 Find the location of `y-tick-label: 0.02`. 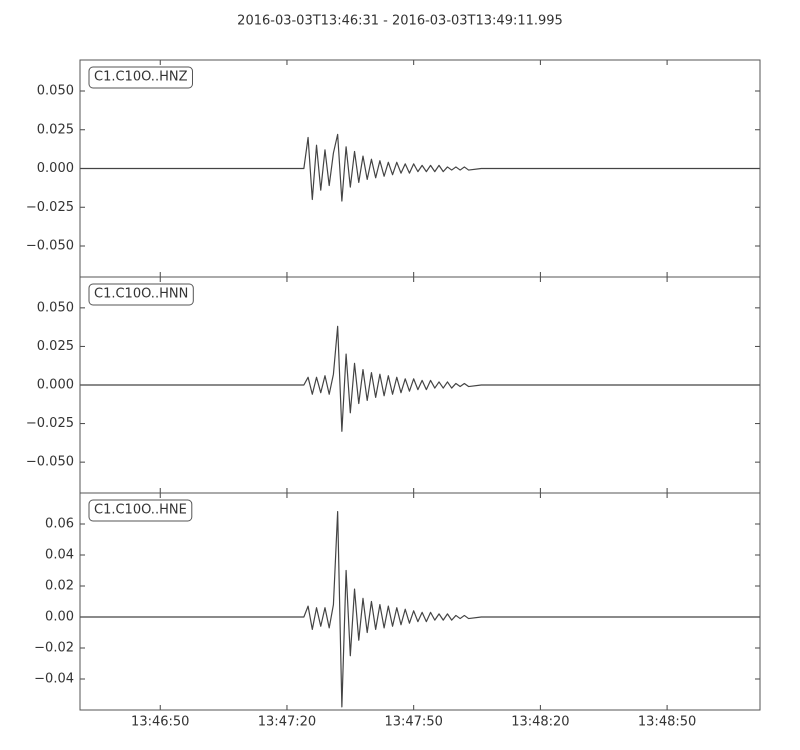

y-tick-label: 0.02 is located at coordinates (59, 586).